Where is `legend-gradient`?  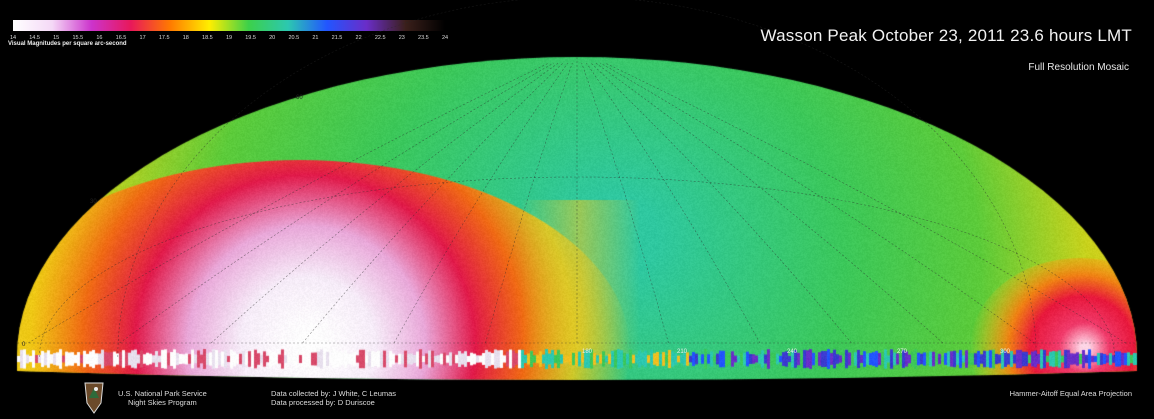
legend-gradient is located at coordinates (229, 25).